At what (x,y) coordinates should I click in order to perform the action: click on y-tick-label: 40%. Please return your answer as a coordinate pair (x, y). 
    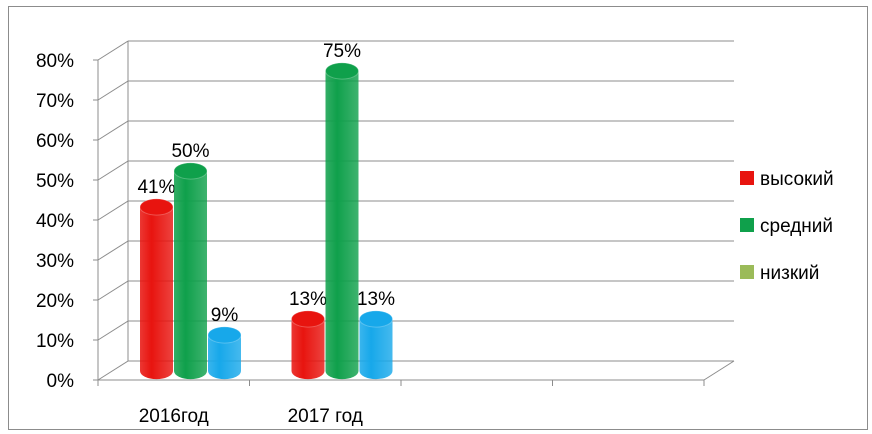
    Looking at the image, I should click on (55, 221).